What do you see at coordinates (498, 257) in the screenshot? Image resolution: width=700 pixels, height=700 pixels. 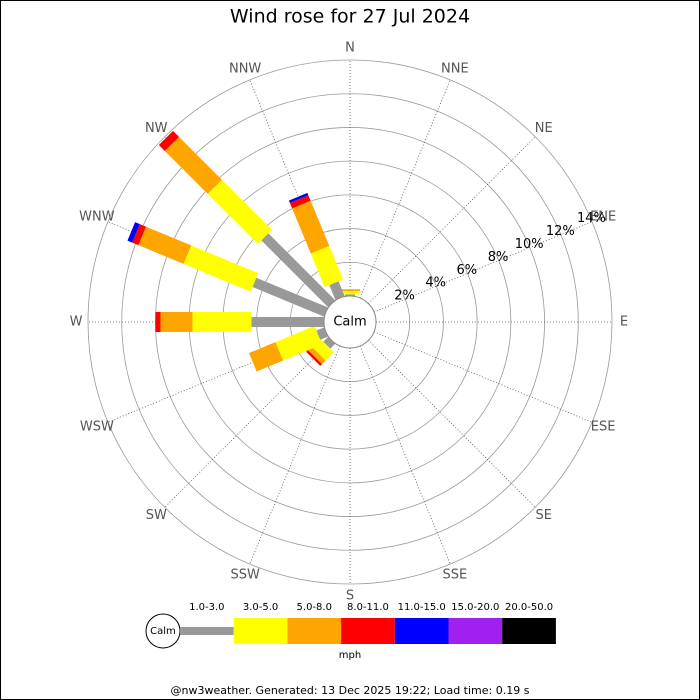 I see `ring-label: 8%` at bounding box center [498, 257].